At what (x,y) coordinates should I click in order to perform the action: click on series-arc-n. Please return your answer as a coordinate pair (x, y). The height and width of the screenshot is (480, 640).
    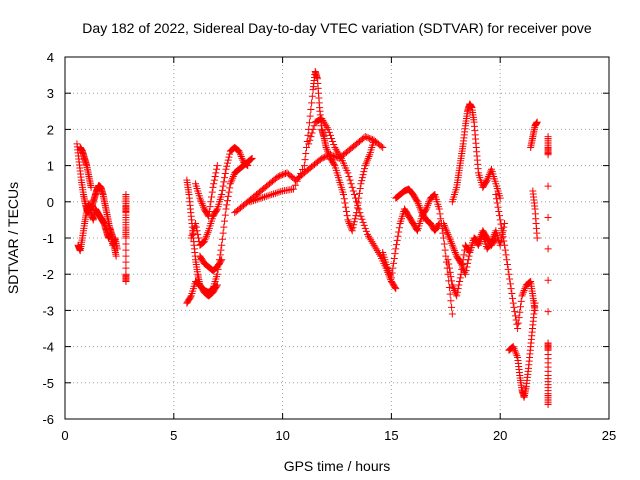
    Looking at the image, I should click on (417, 210).